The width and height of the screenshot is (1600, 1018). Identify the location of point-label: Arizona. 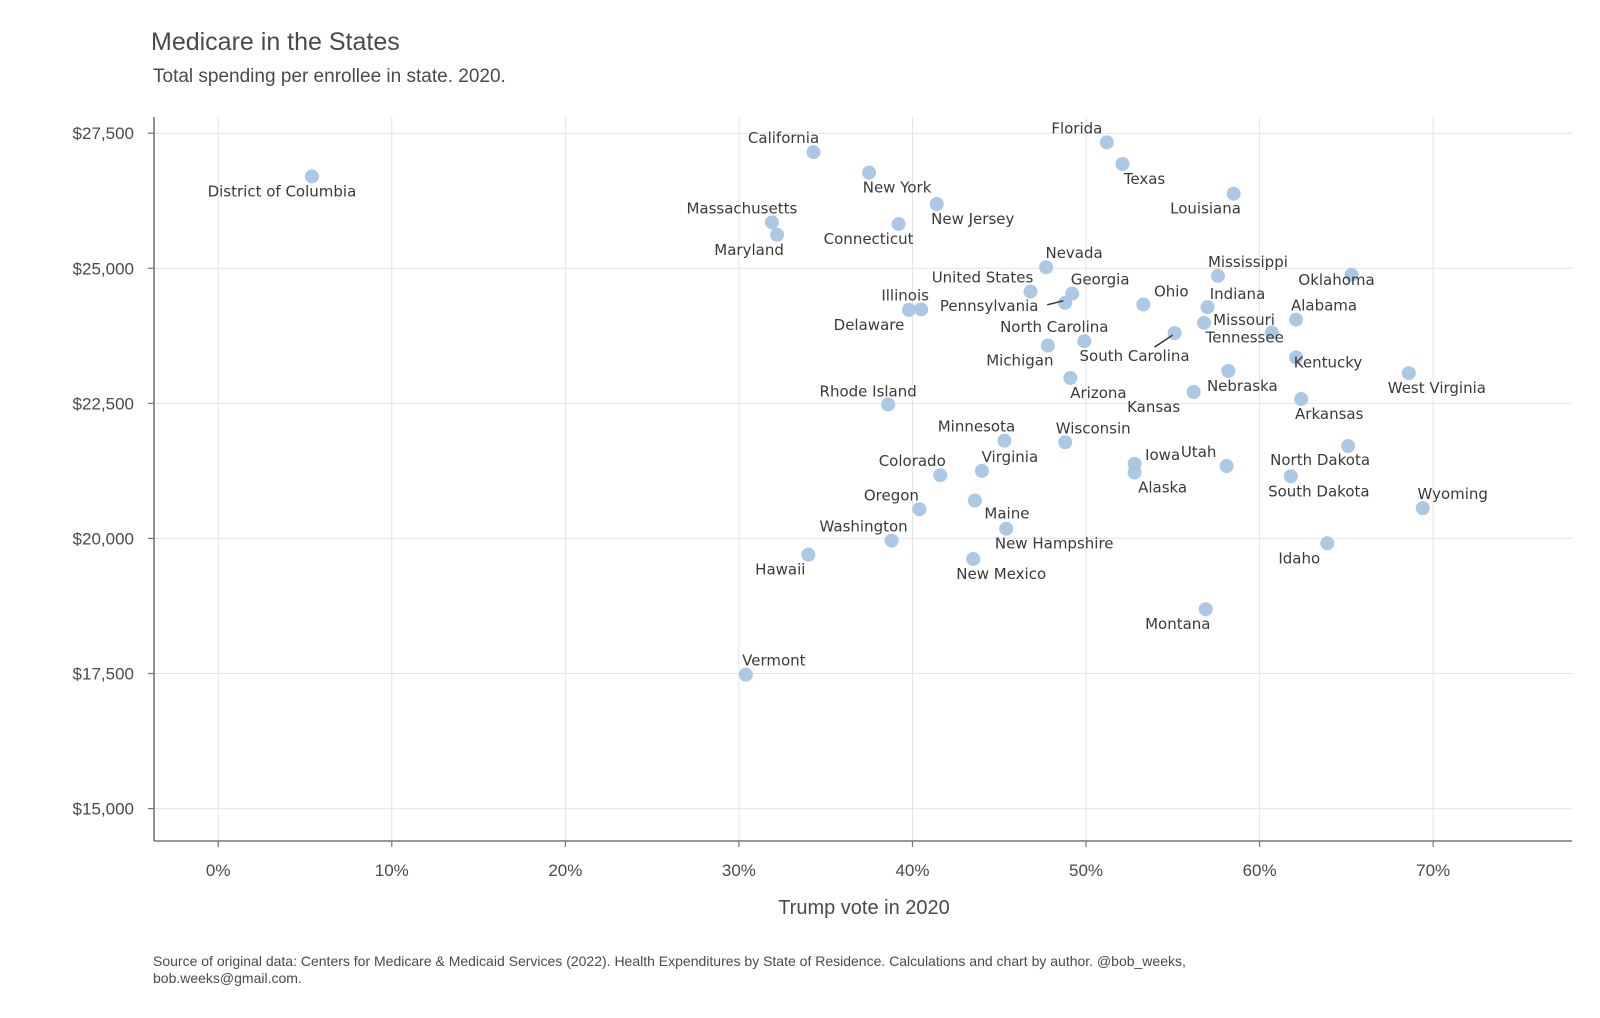
(1098, 393).